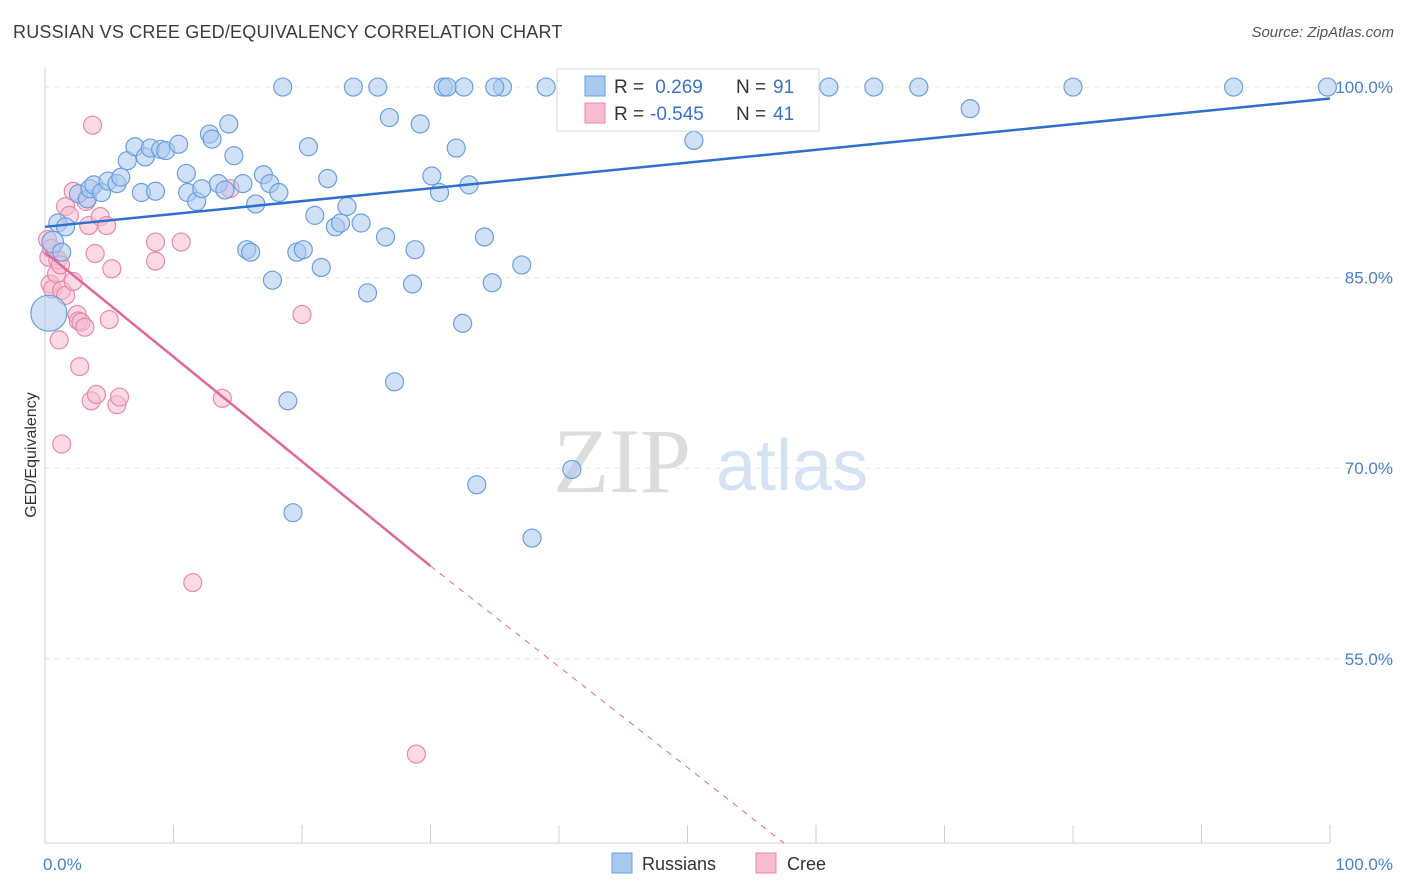 The image size is (1406, 892). I want to click on watermark-atlas: atlas, so click(792, 466).